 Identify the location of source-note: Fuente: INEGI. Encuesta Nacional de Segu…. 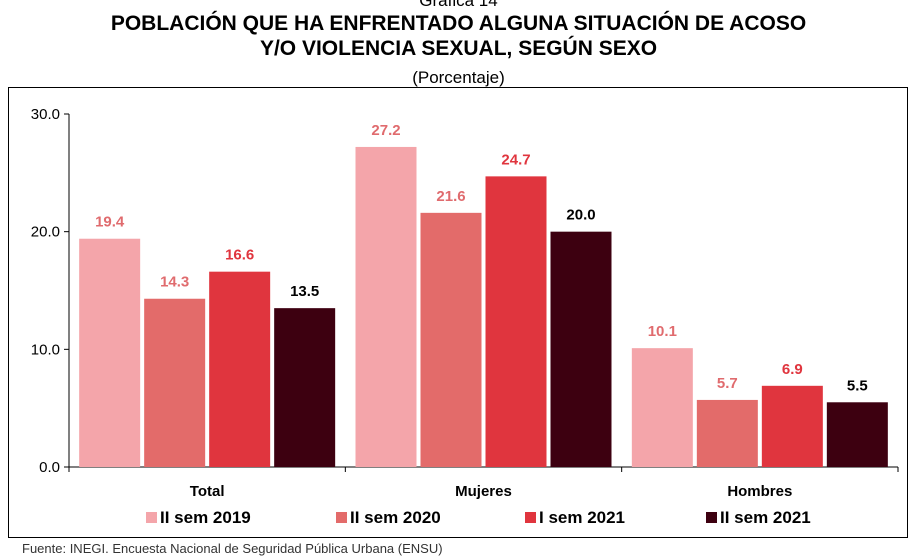
(232, 548).